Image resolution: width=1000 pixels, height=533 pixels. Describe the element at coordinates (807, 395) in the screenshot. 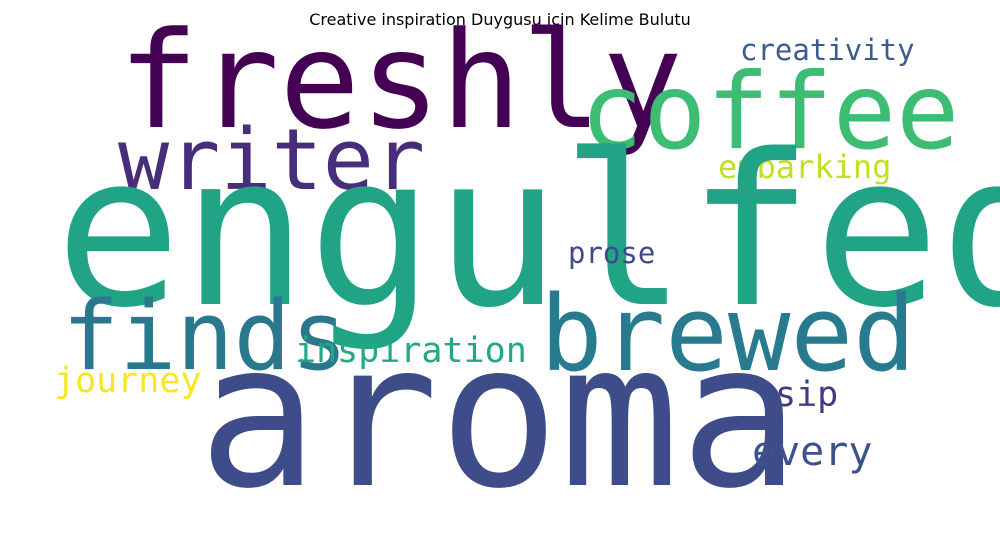

I see `word-sip: sip` at that location.